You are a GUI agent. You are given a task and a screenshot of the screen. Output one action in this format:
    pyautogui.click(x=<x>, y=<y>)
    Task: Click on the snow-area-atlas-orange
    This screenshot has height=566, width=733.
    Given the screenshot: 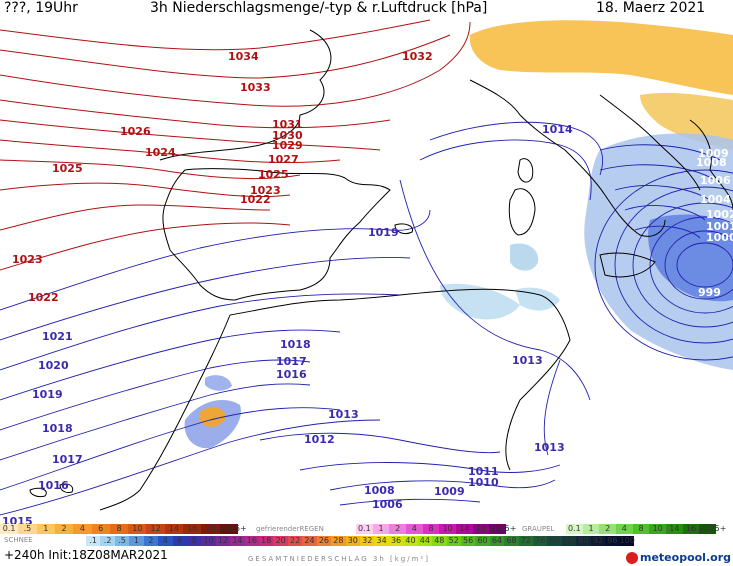 What is the action you would take?
    pyautogui.click(x=213, y=417)
    